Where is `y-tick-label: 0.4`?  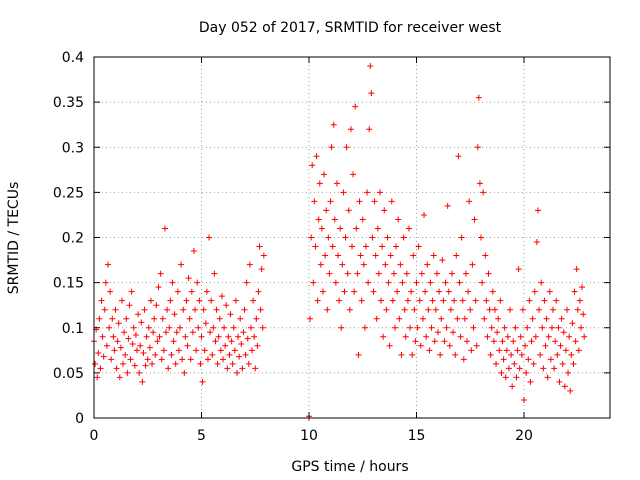 y-tick-label: 0.4 is located at coordinates (73, 58).